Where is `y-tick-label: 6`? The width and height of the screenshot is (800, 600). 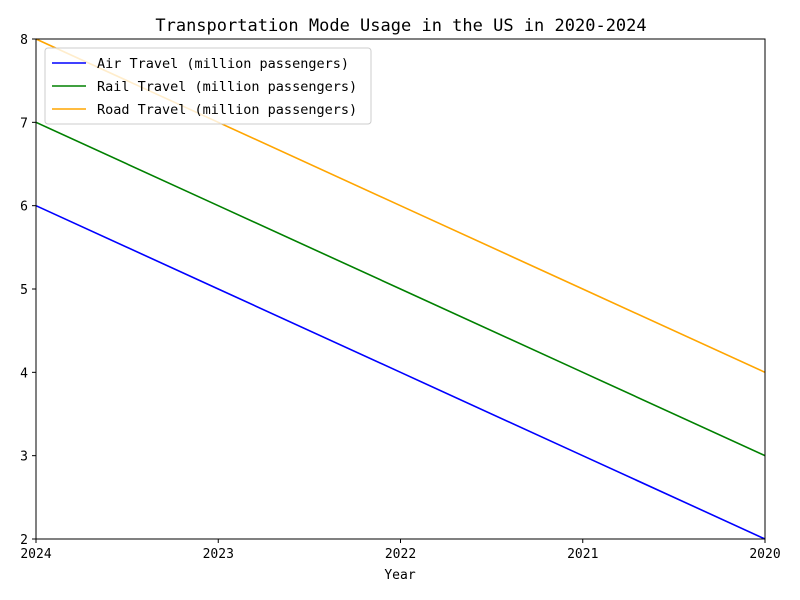
y-tick-label: 6 is located at coordinates (24, 207).